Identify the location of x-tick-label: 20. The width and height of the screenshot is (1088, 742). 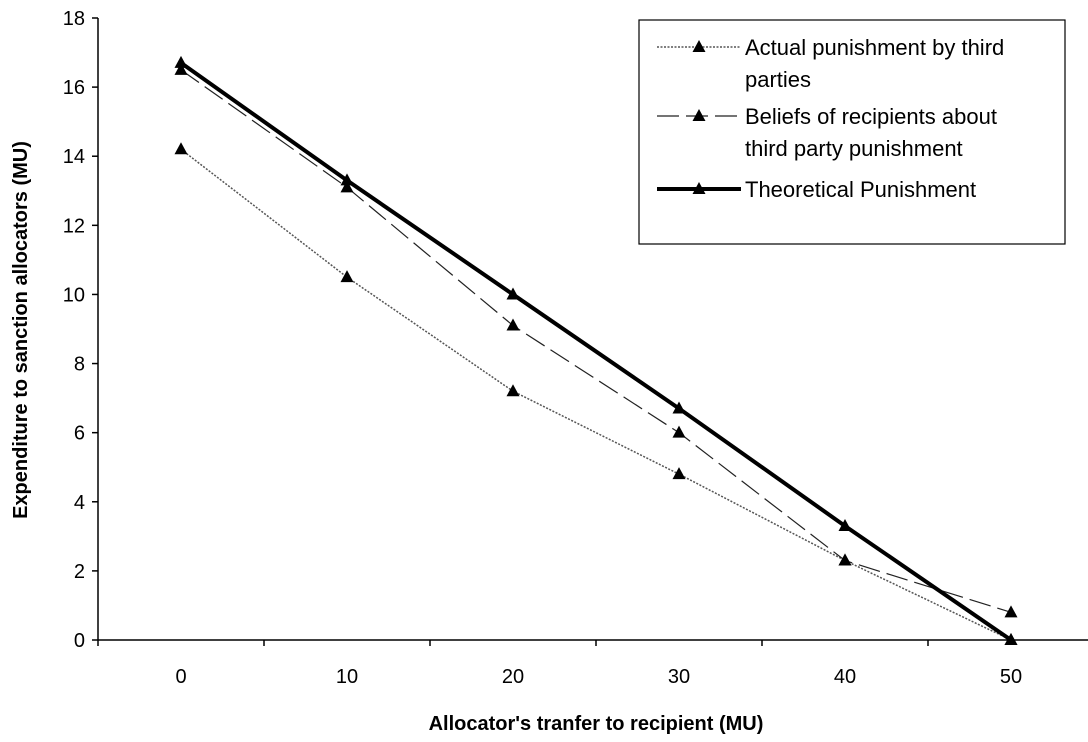
(513, 677).